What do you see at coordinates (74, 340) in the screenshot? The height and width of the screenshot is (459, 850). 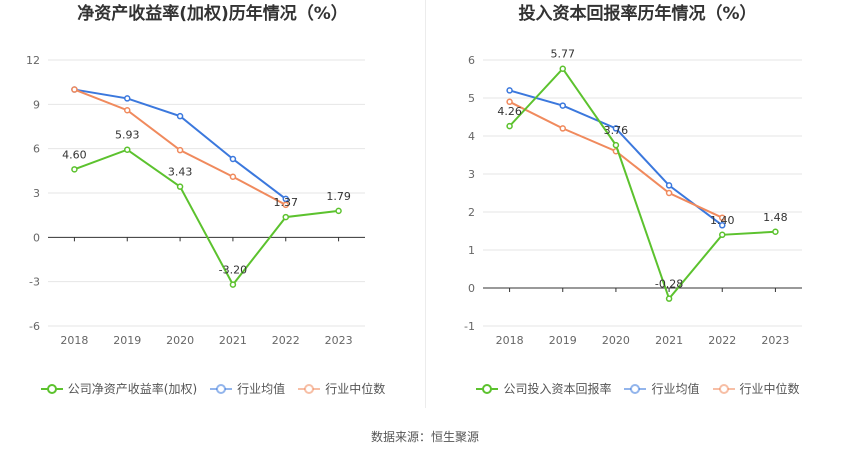 I see `x-tick-label: 2018` at bounding box center [74, 340].